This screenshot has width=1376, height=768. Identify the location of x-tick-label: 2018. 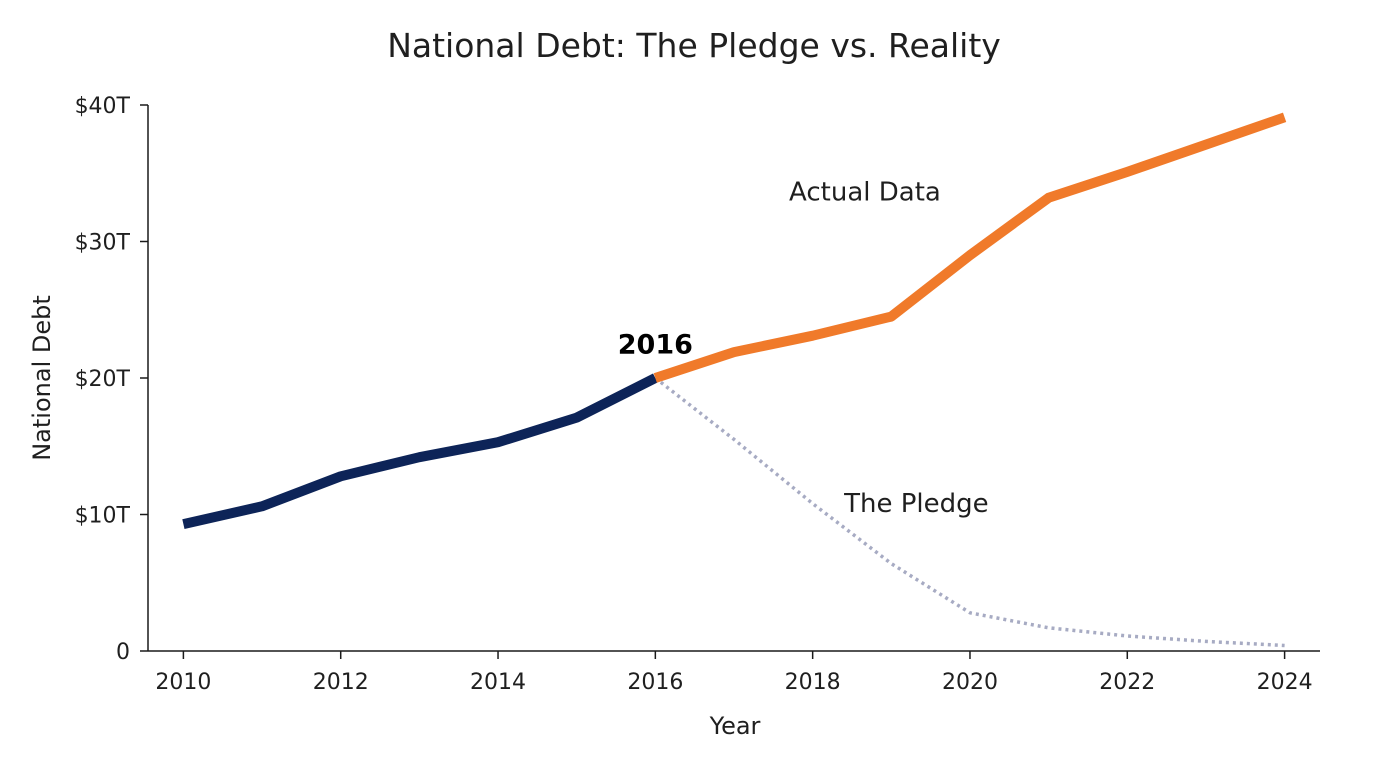
(813, 682).